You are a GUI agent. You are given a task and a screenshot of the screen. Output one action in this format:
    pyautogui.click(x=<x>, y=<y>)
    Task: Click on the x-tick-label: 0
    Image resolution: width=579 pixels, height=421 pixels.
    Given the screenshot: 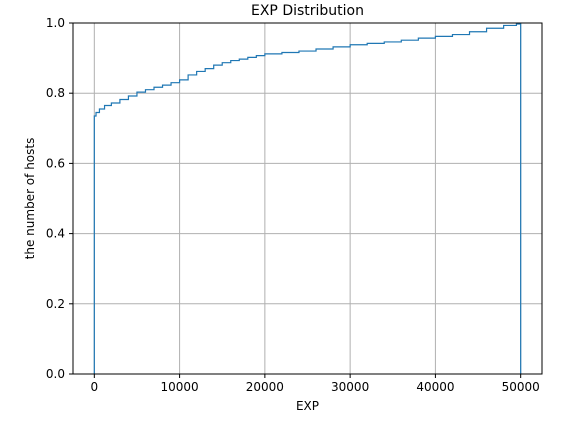 What is the action you would take?
    pyautogui.click(x=94, y=387)
    